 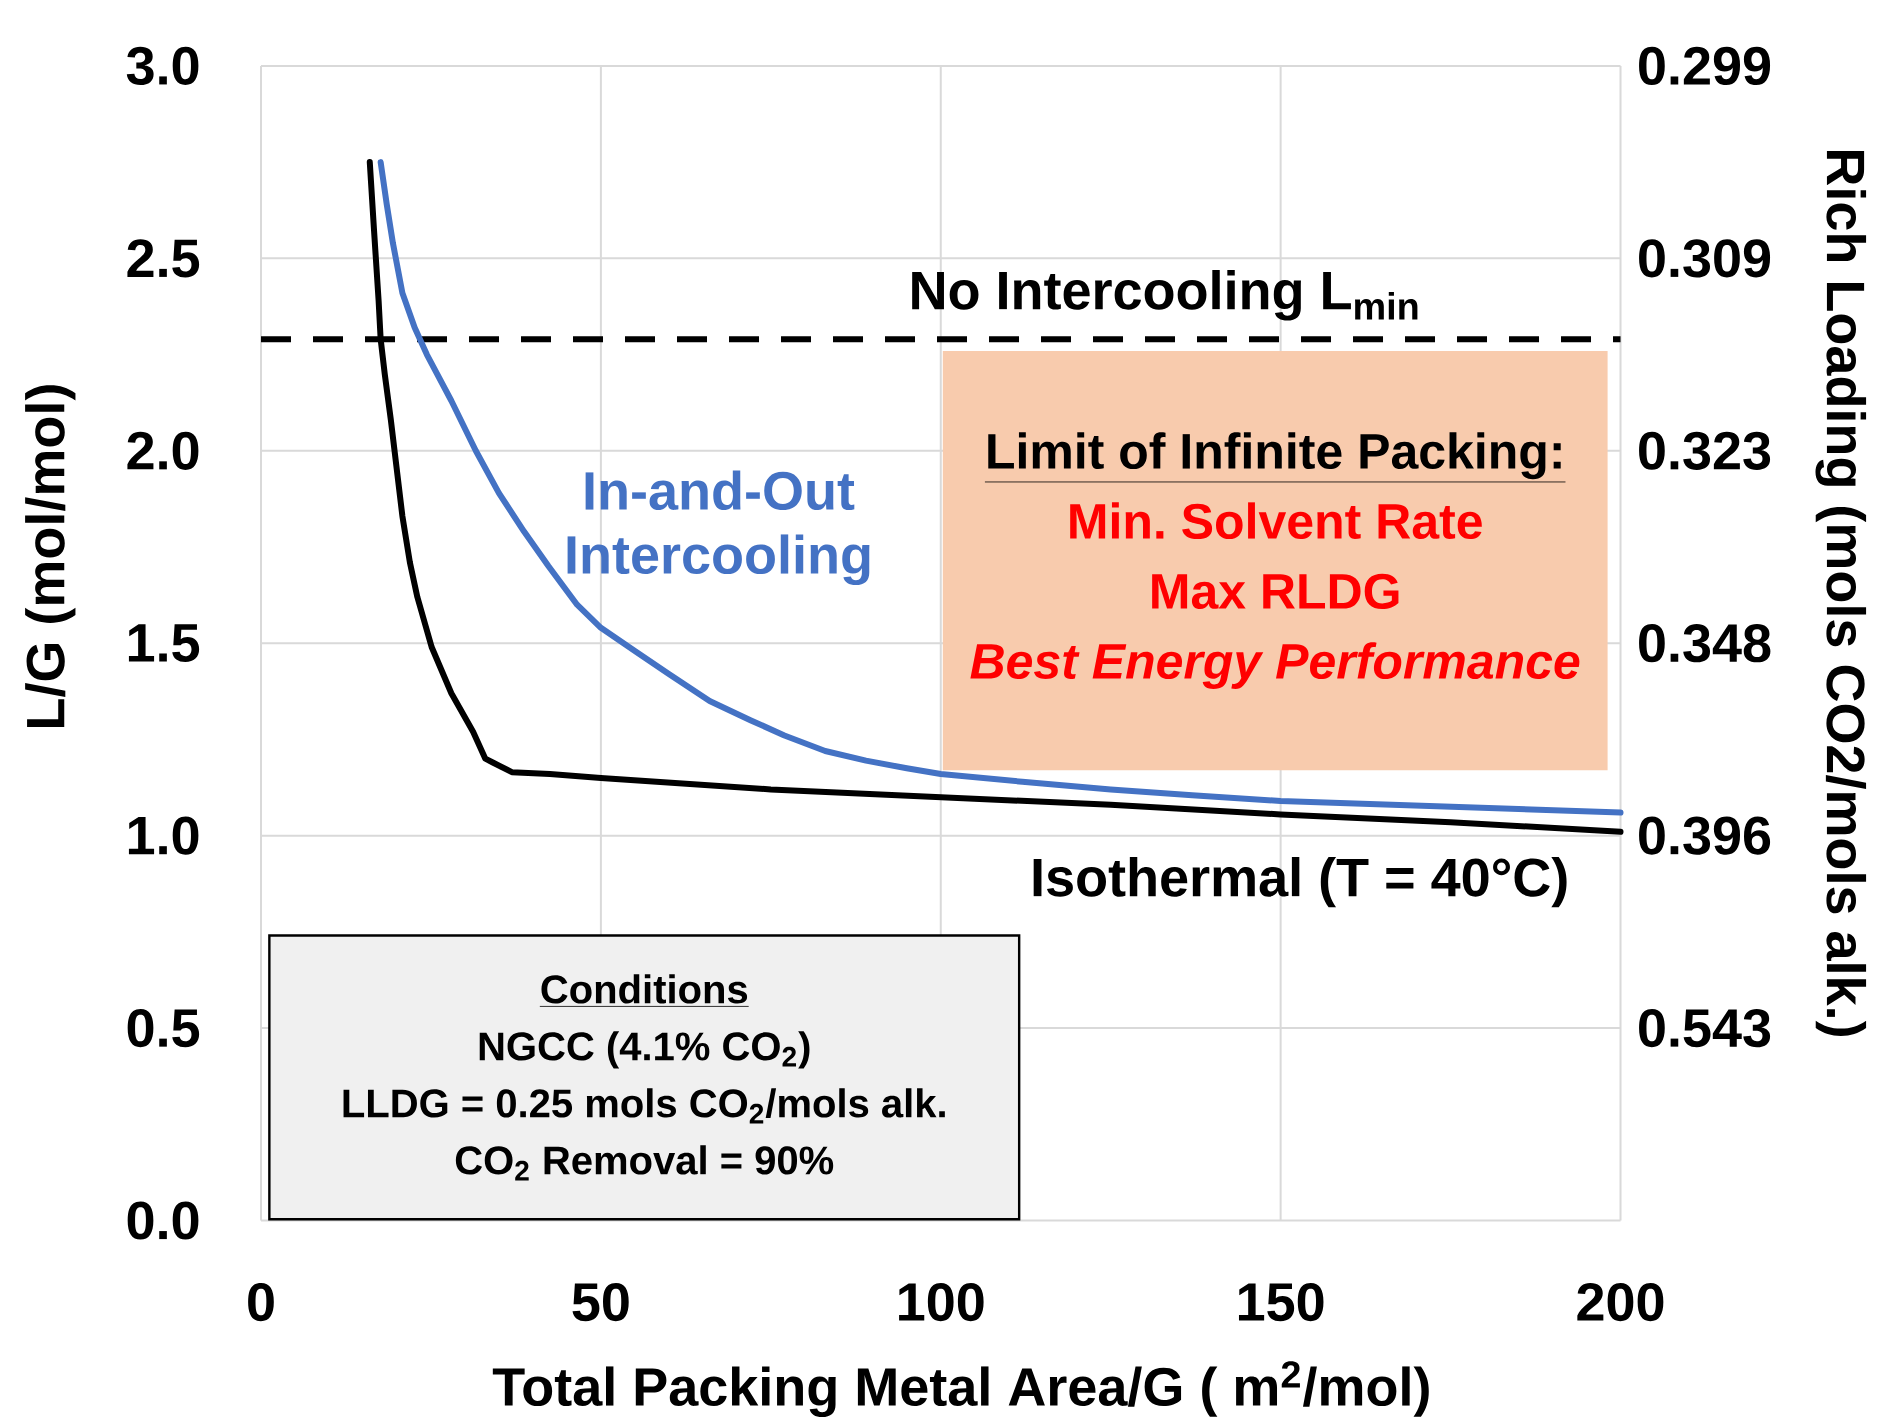 What do you see at coordinates (164, 643) in the screenshot?
I see `y-tick-label: 1.5` at bounding box center [164, 643].